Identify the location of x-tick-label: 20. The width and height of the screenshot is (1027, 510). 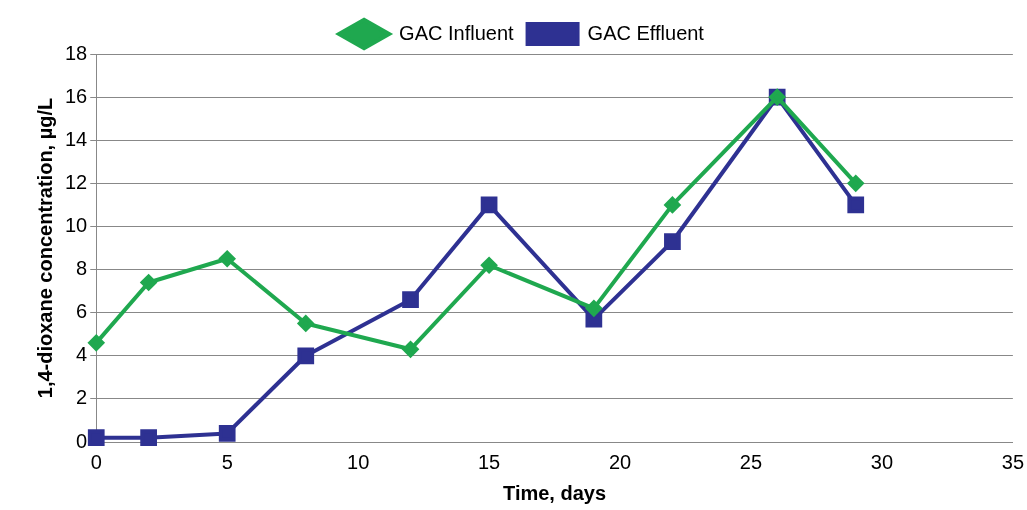
(620, 461).